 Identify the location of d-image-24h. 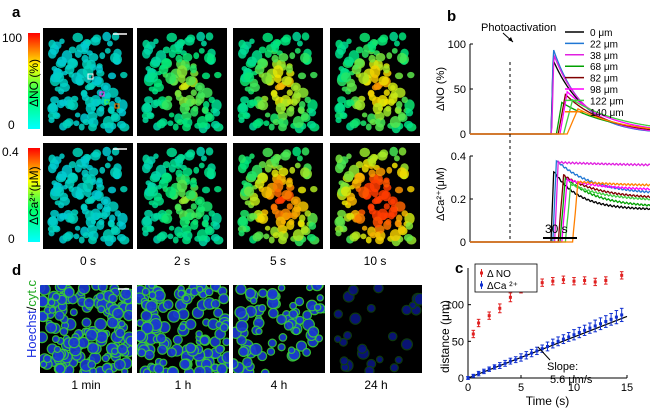
(376, 329).